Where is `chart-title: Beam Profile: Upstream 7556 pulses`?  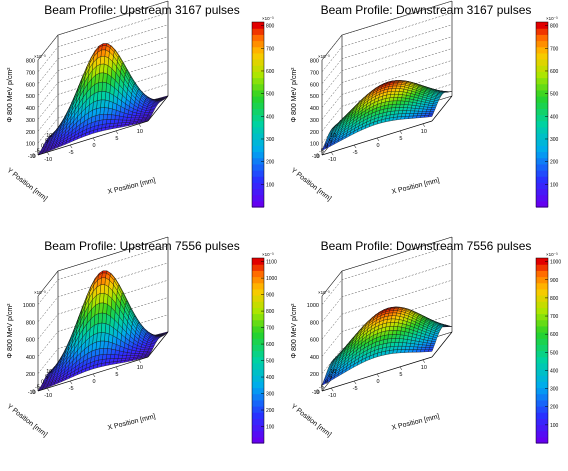
chart-title: Beam Profile: Upstream 7556 pulses is located at coordinates (142, 246).